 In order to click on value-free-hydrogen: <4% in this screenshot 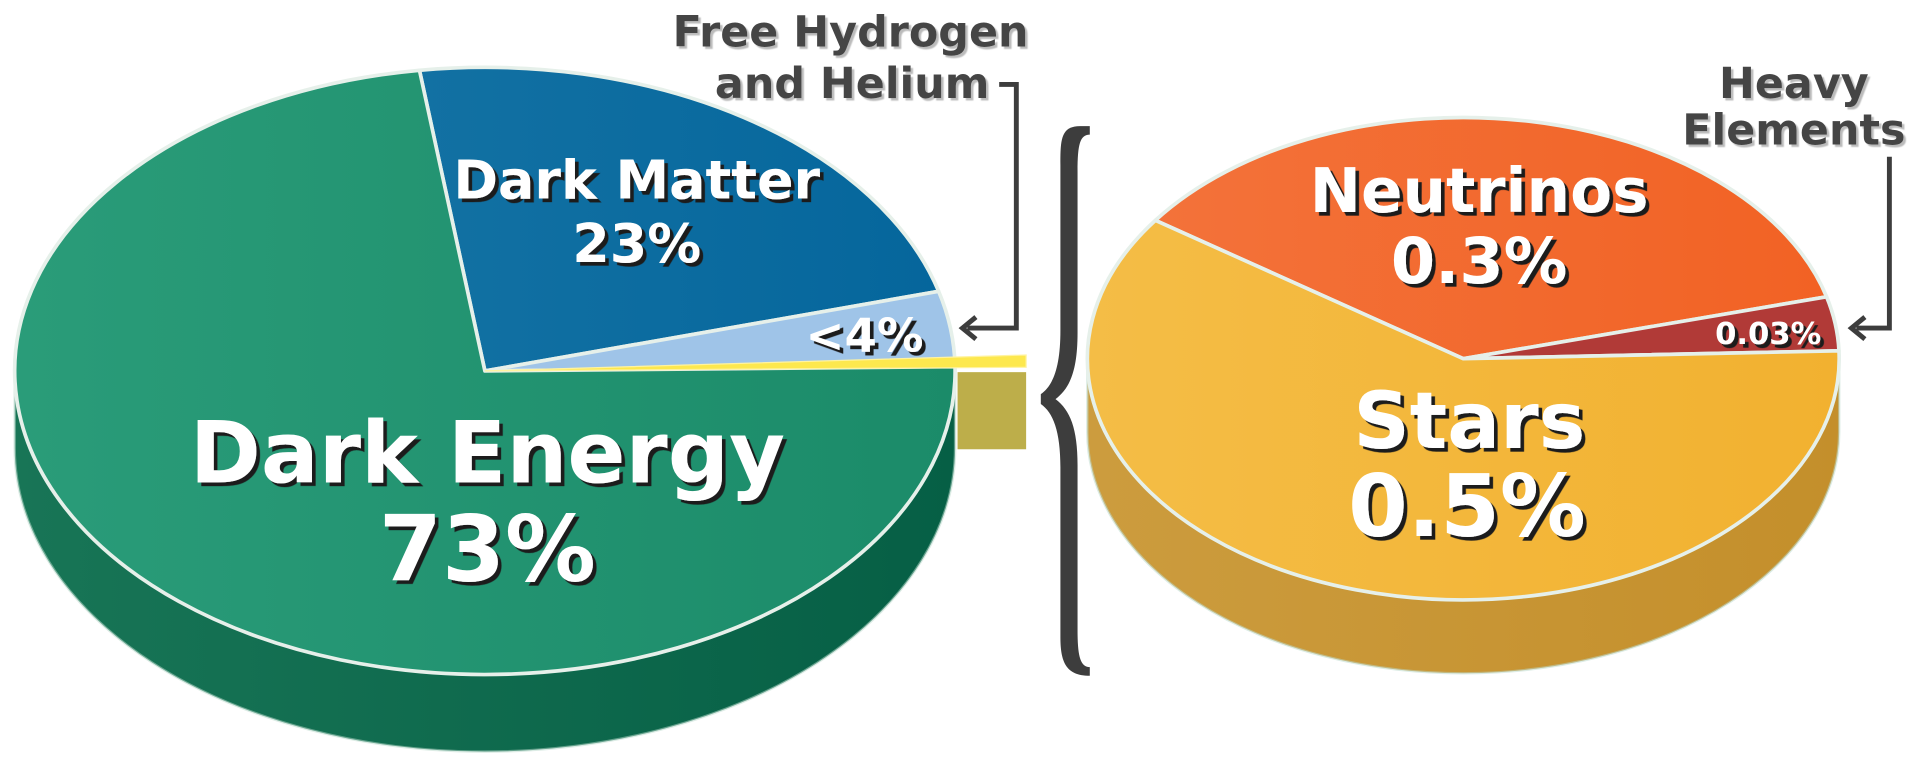, I will do `click(865, 335)`.